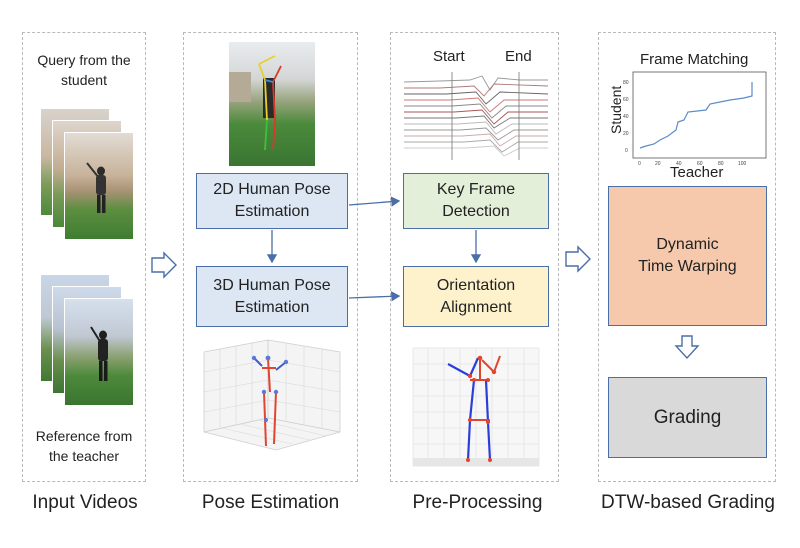 The height and width of the screenshot is (548, 800). I want to click on pose-2d-skeleton, so click(255, 103).